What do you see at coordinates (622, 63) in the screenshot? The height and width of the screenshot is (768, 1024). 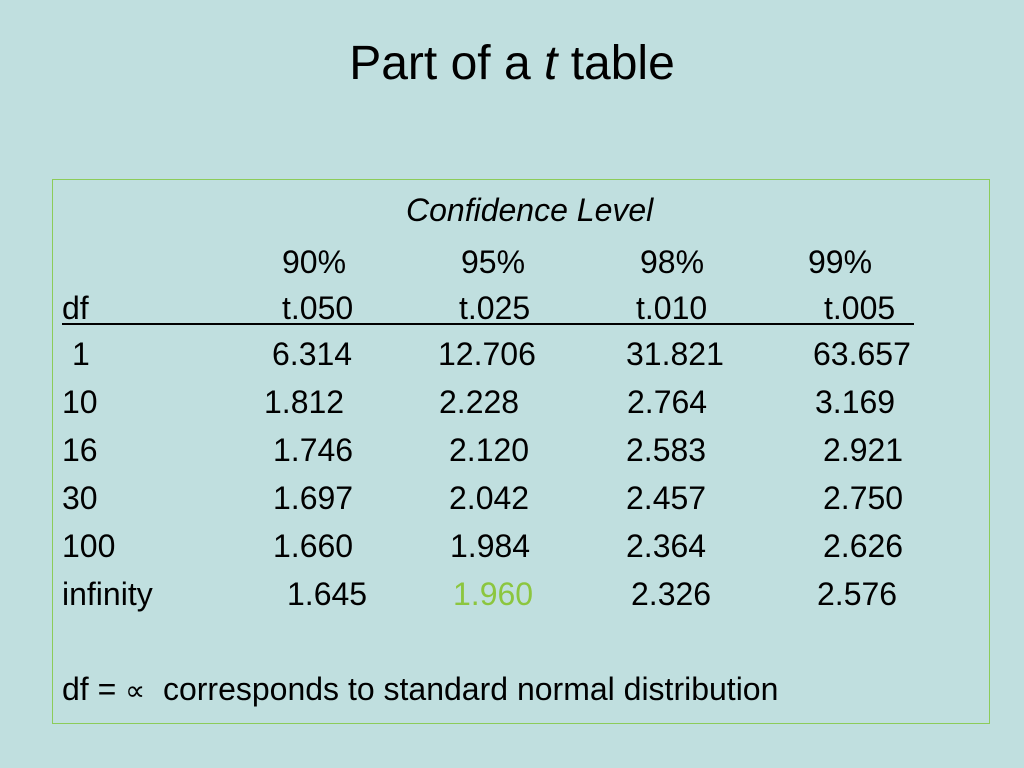 I see `title-suffix: table` at bounding box center [622, 63].